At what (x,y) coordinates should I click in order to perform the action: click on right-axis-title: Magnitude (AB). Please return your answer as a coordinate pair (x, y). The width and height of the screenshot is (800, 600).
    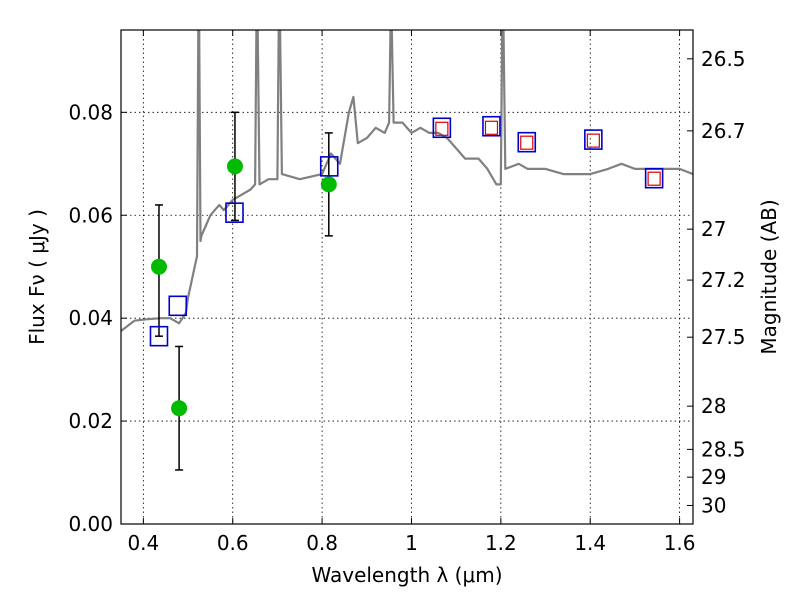
    Looking at the image, I should click on (769, 276).